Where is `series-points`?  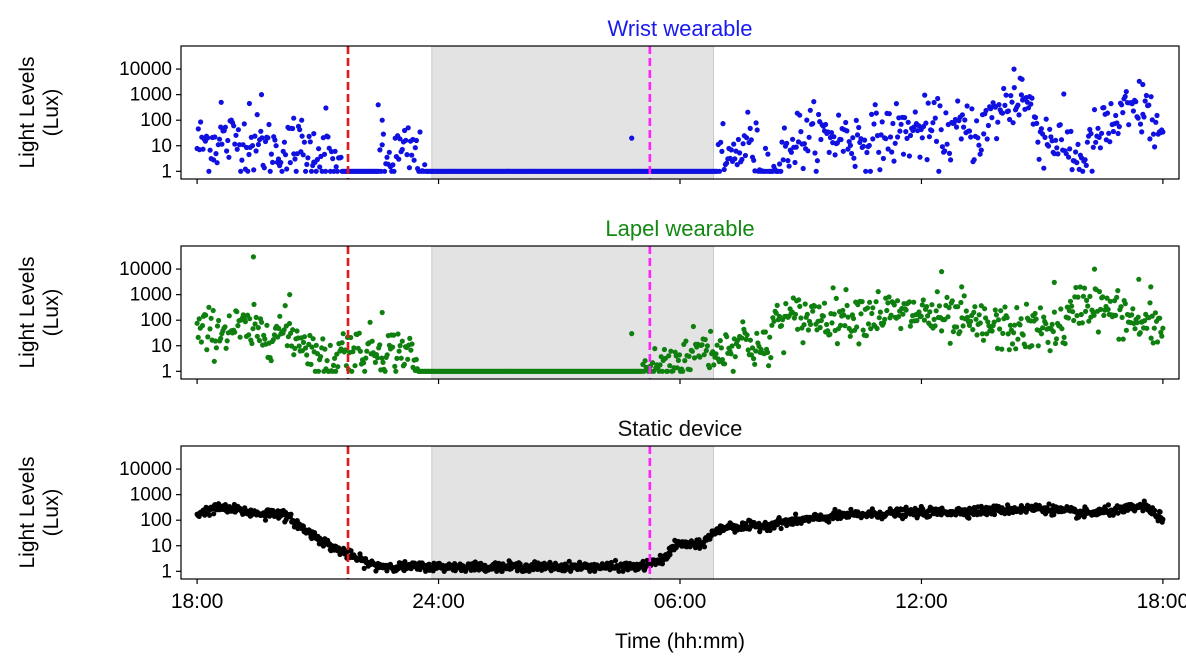
series-points is located at coordinates (680, 536).